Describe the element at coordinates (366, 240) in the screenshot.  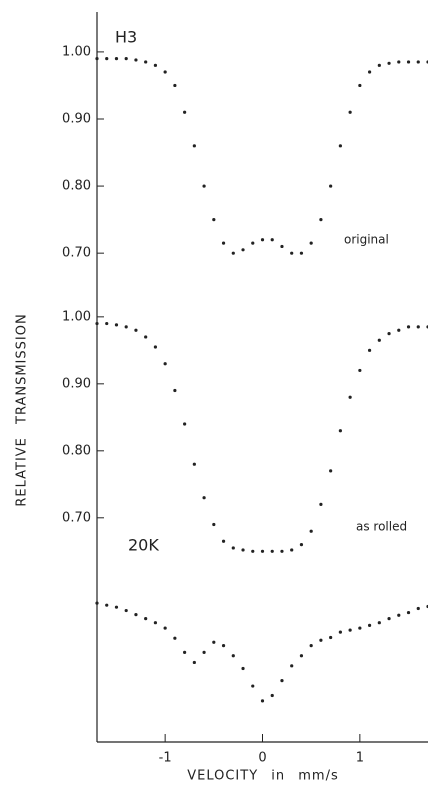
I see `annotation: original` at that location.